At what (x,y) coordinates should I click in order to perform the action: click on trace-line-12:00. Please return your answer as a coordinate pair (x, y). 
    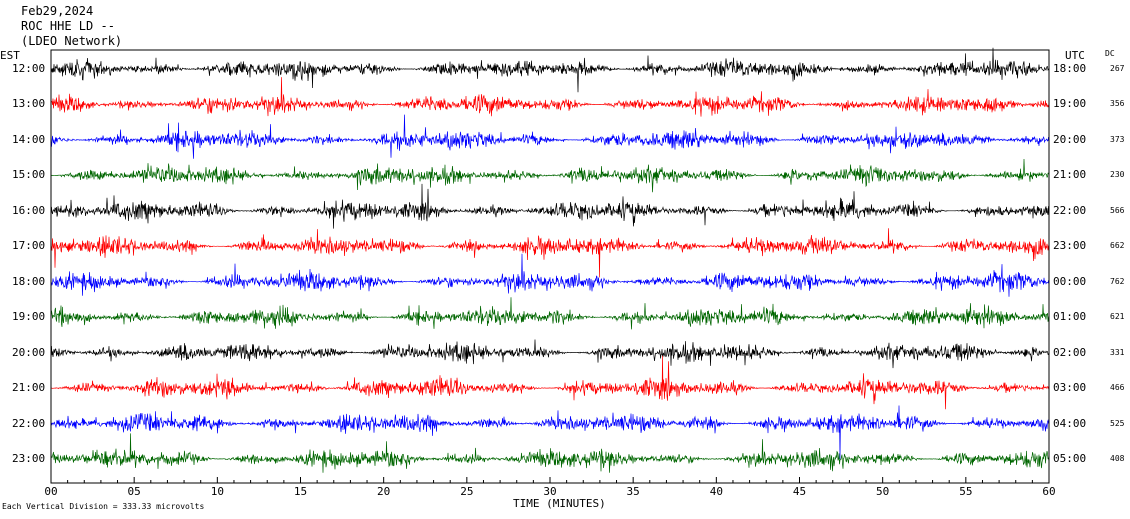
    Looking at the image, I should click on (550, 70).